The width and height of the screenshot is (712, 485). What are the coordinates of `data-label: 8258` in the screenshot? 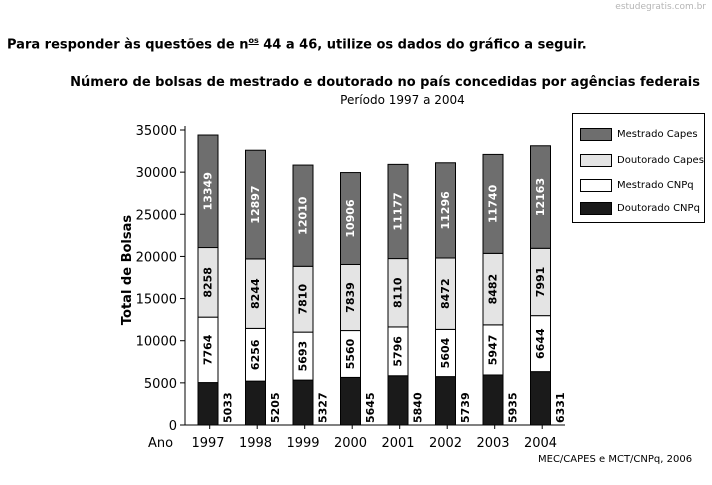 It's located at (208, 282).